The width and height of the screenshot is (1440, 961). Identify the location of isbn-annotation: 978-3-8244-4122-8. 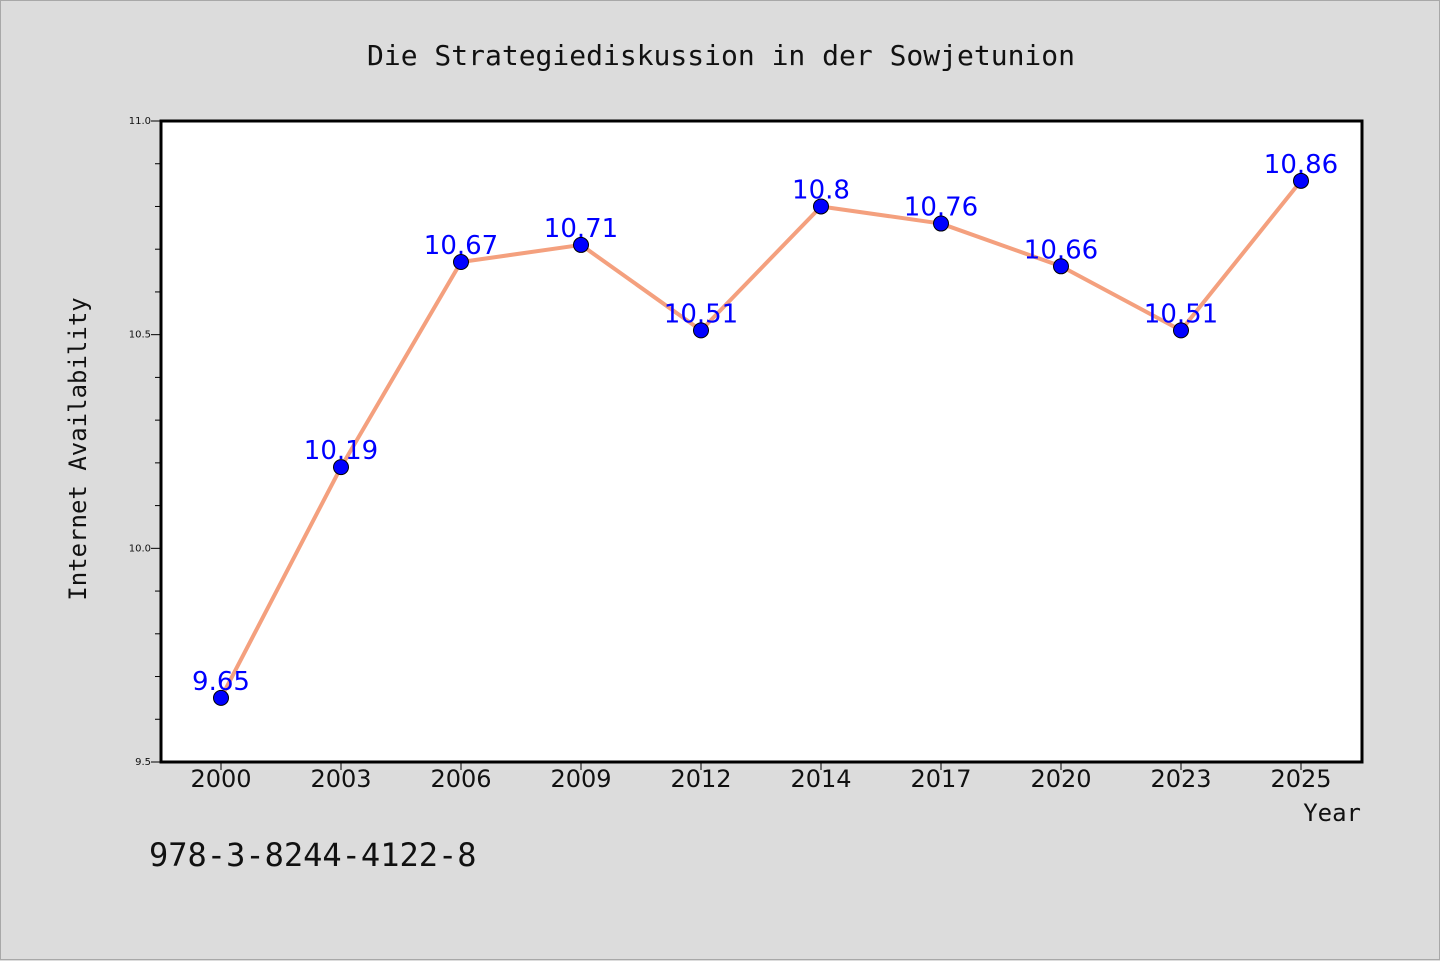
(313, 855).